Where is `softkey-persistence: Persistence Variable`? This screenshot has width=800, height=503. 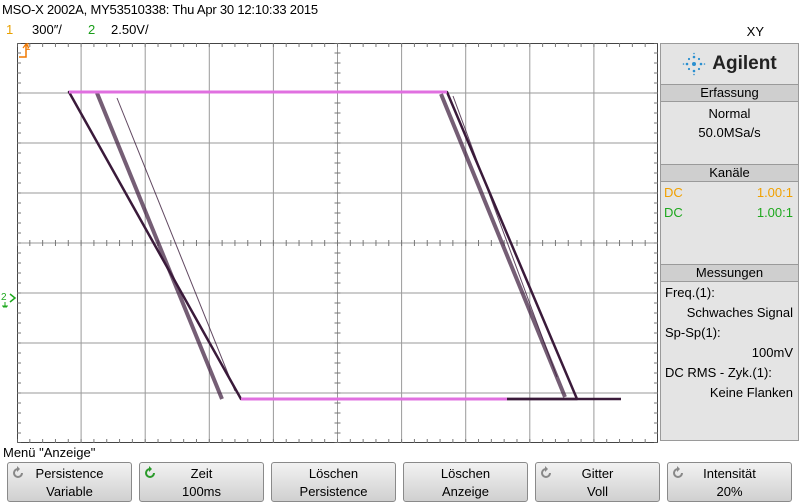 softkey-persistence: Persistence Variable is located at coordinates (69, 482).